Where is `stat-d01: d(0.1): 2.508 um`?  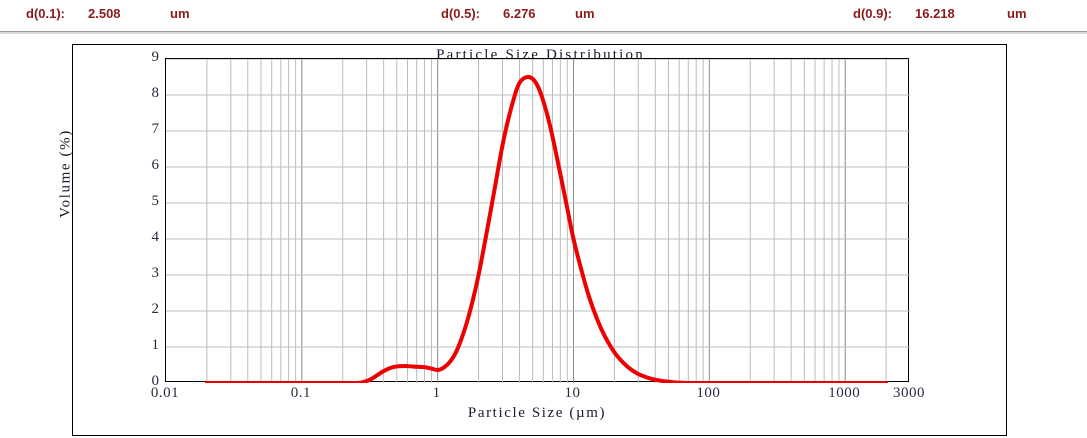 stat-d01: d(0.1): 2.508 um is located at coordinates (108, 13).